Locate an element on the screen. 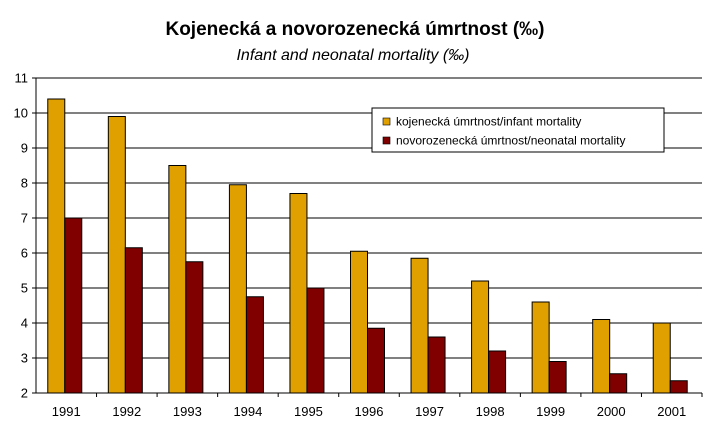 This screenshot has height=426, width=707. legend-swatch-neonatal is located at coordinates (386, 140).